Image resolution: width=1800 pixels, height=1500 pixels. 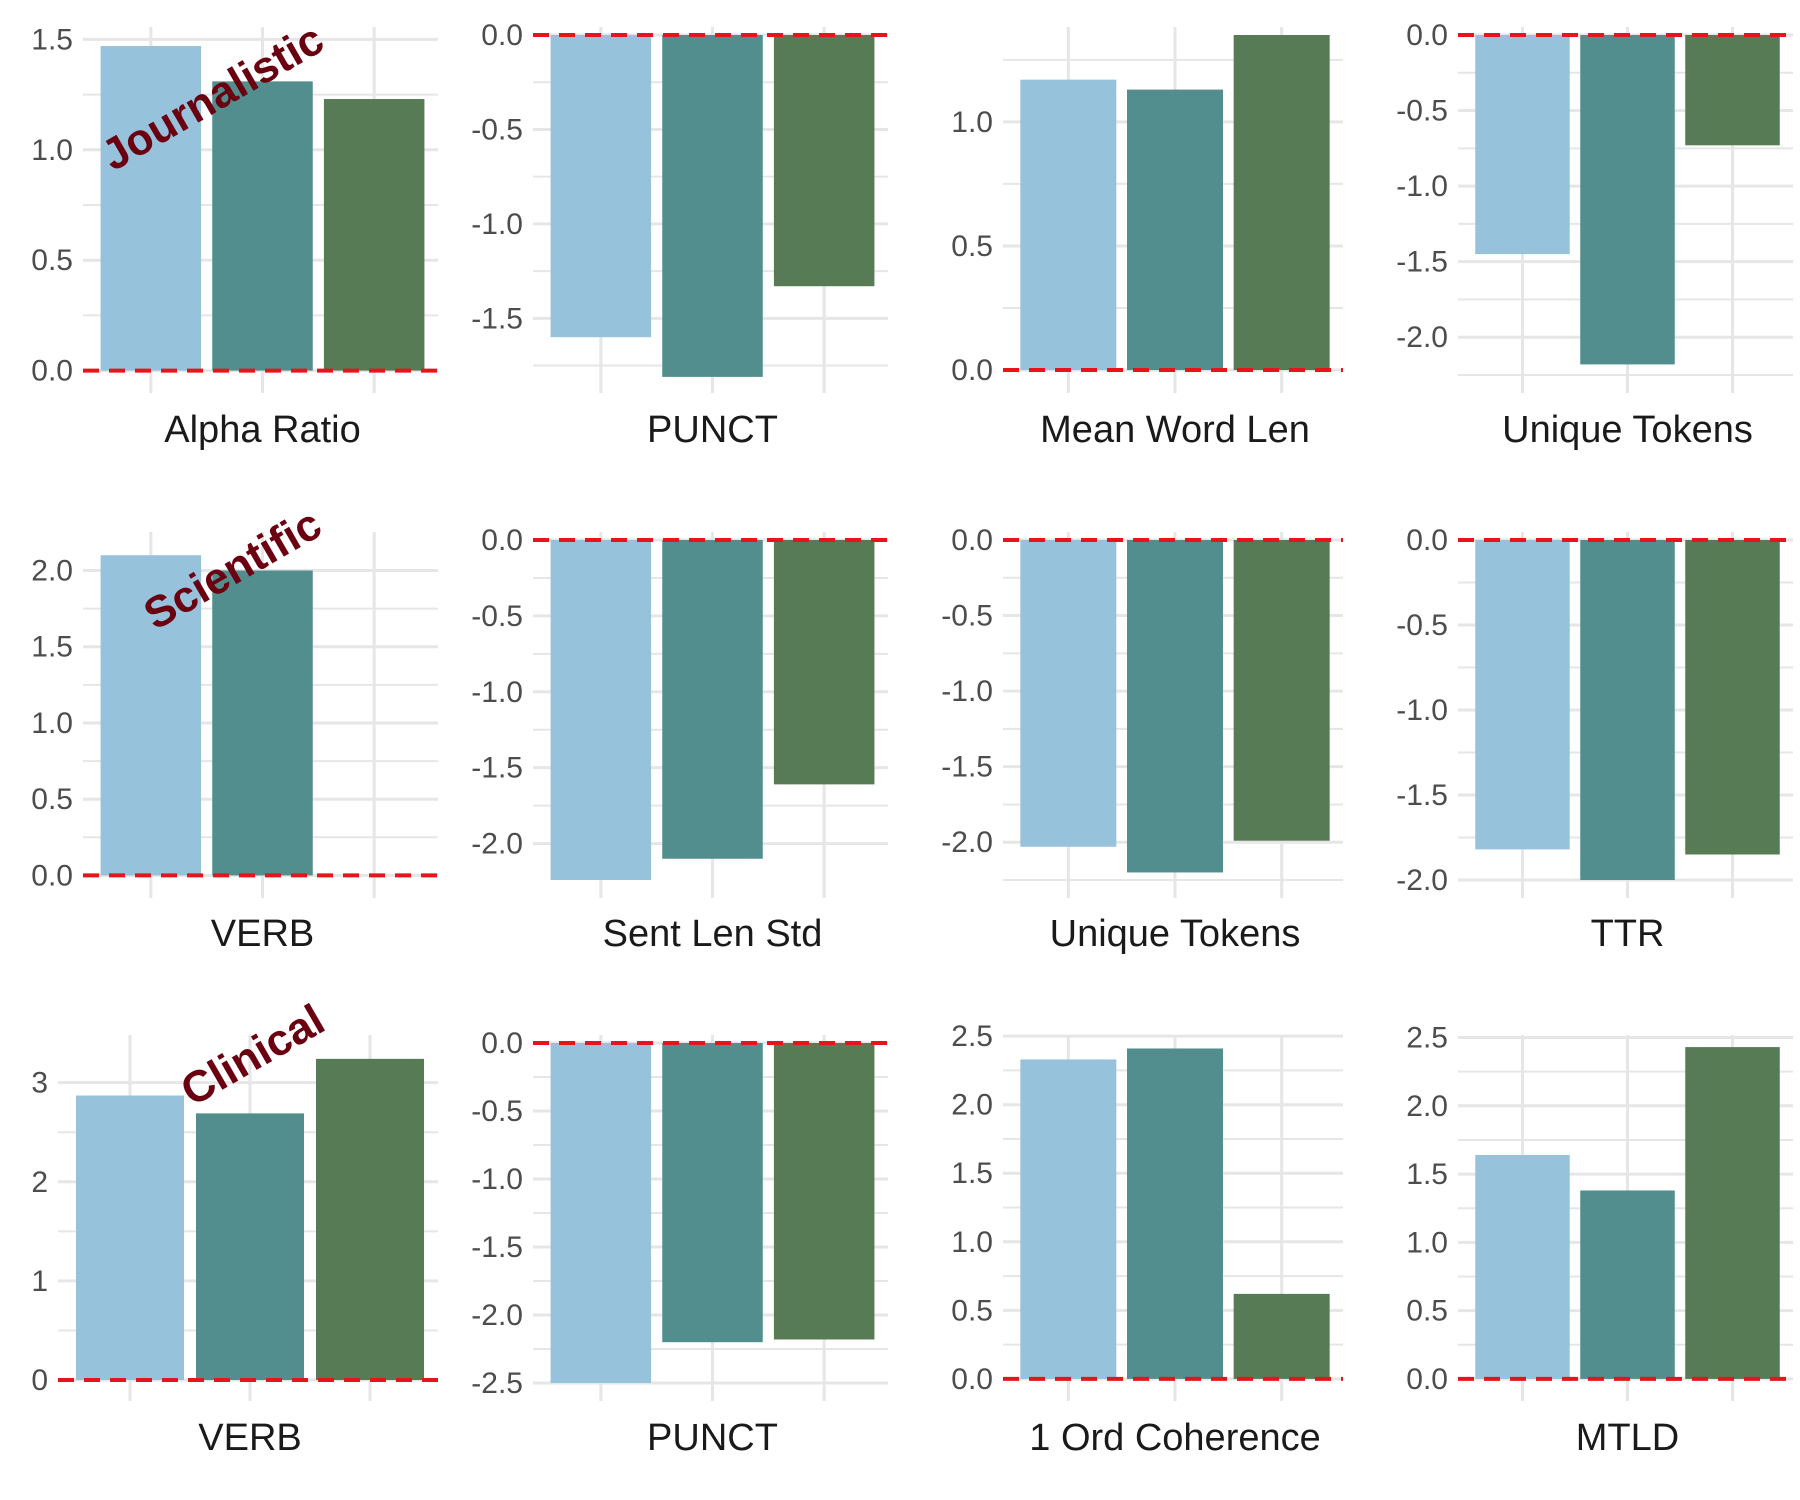 I want to click on panel-1-2: -1.5 -1.0 -0.5 0.0 PUNCT, so click(x=679, y=235).